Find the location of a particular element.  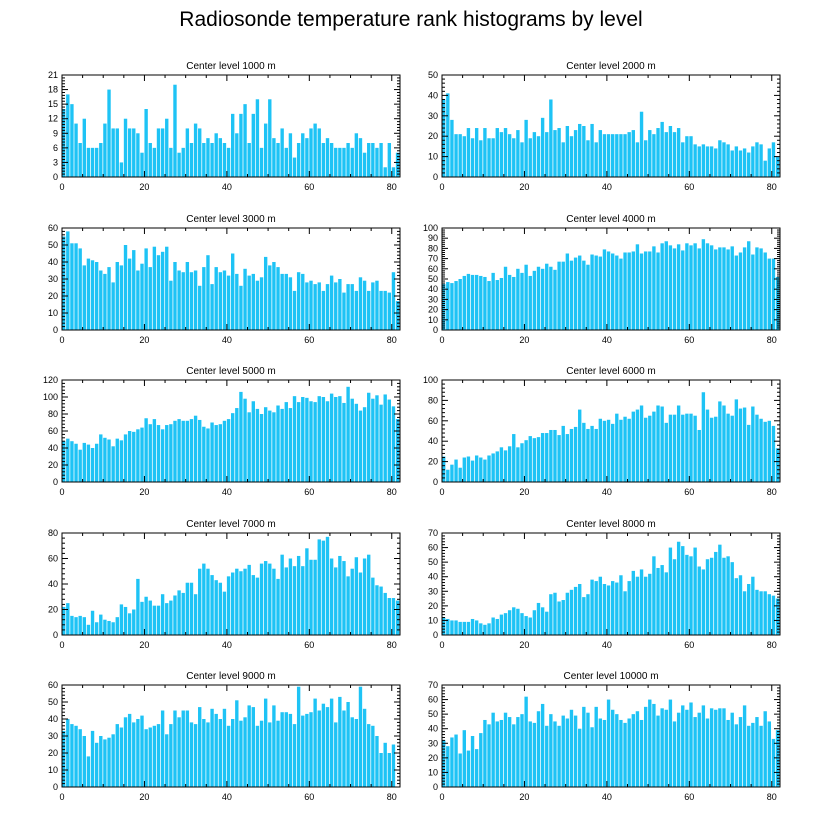

y-tick-label: 50 is located at coordinates (433, 75).